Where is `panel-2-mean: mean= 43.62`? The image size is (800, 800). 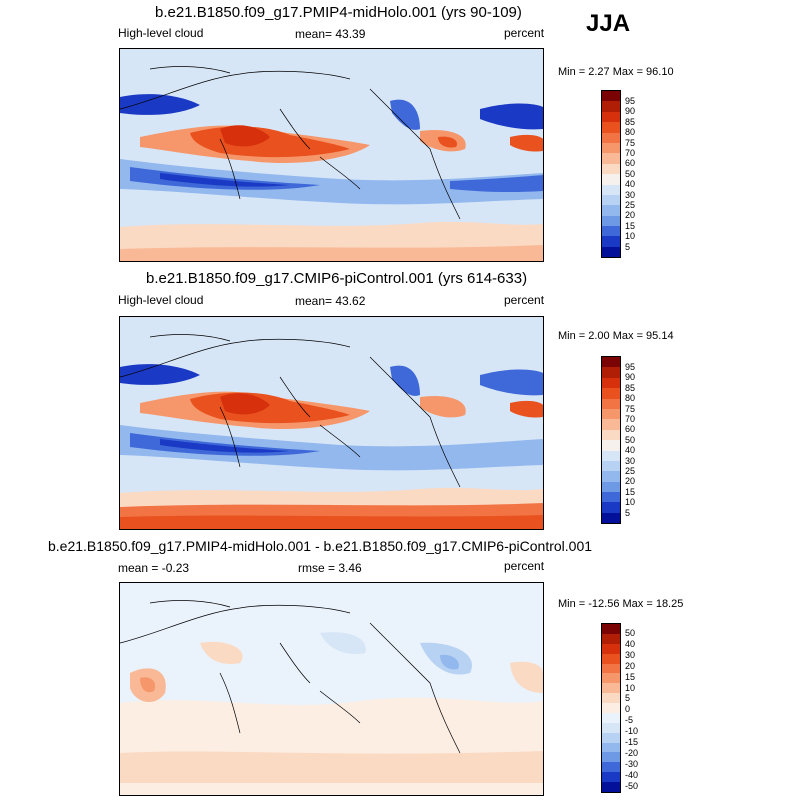
panel-2-mean: mean= 43.62 is located at coordinates (330, 301).